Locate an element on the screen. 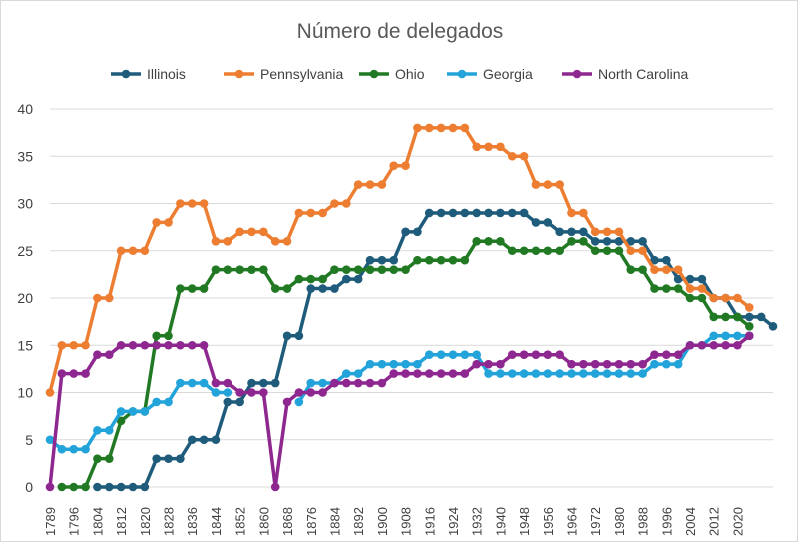  y-tick-label: 15 is located at coordinates (25, 345).